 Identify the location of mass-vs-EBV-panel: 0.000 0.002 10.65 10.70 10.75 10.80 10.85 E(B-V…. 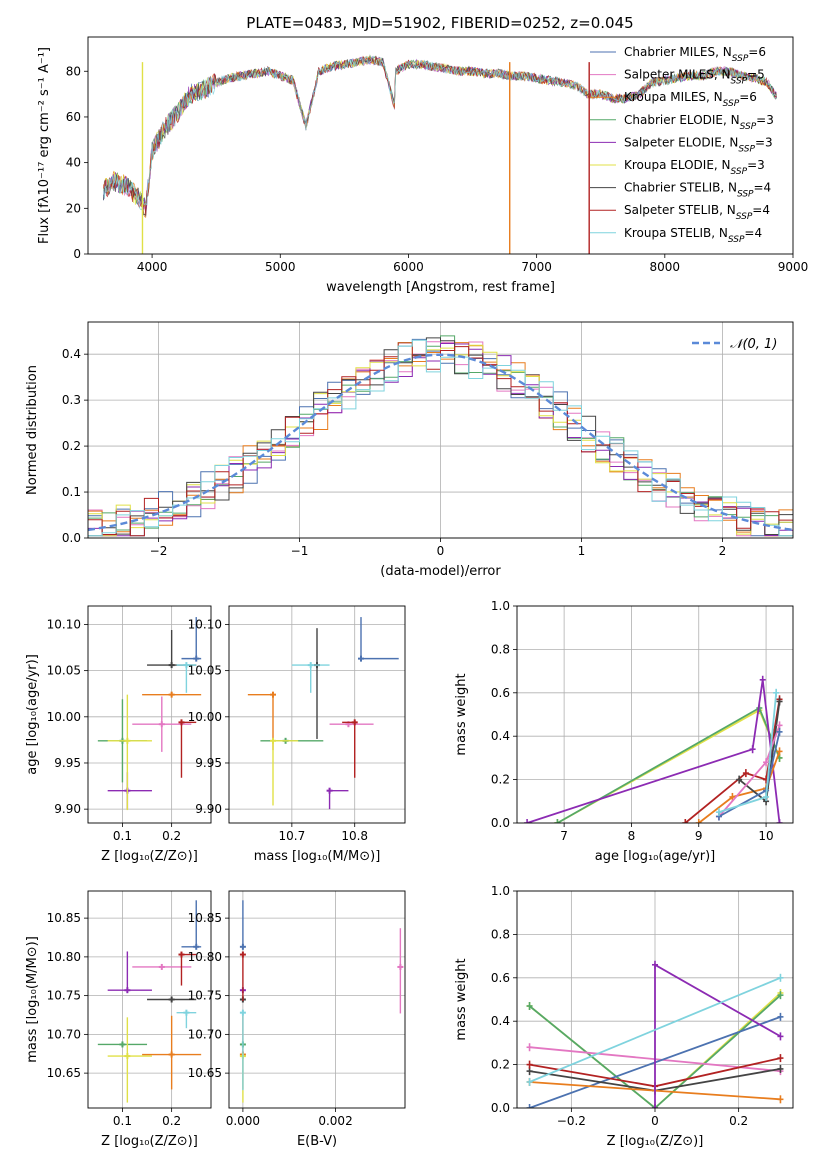
(297, 1019).